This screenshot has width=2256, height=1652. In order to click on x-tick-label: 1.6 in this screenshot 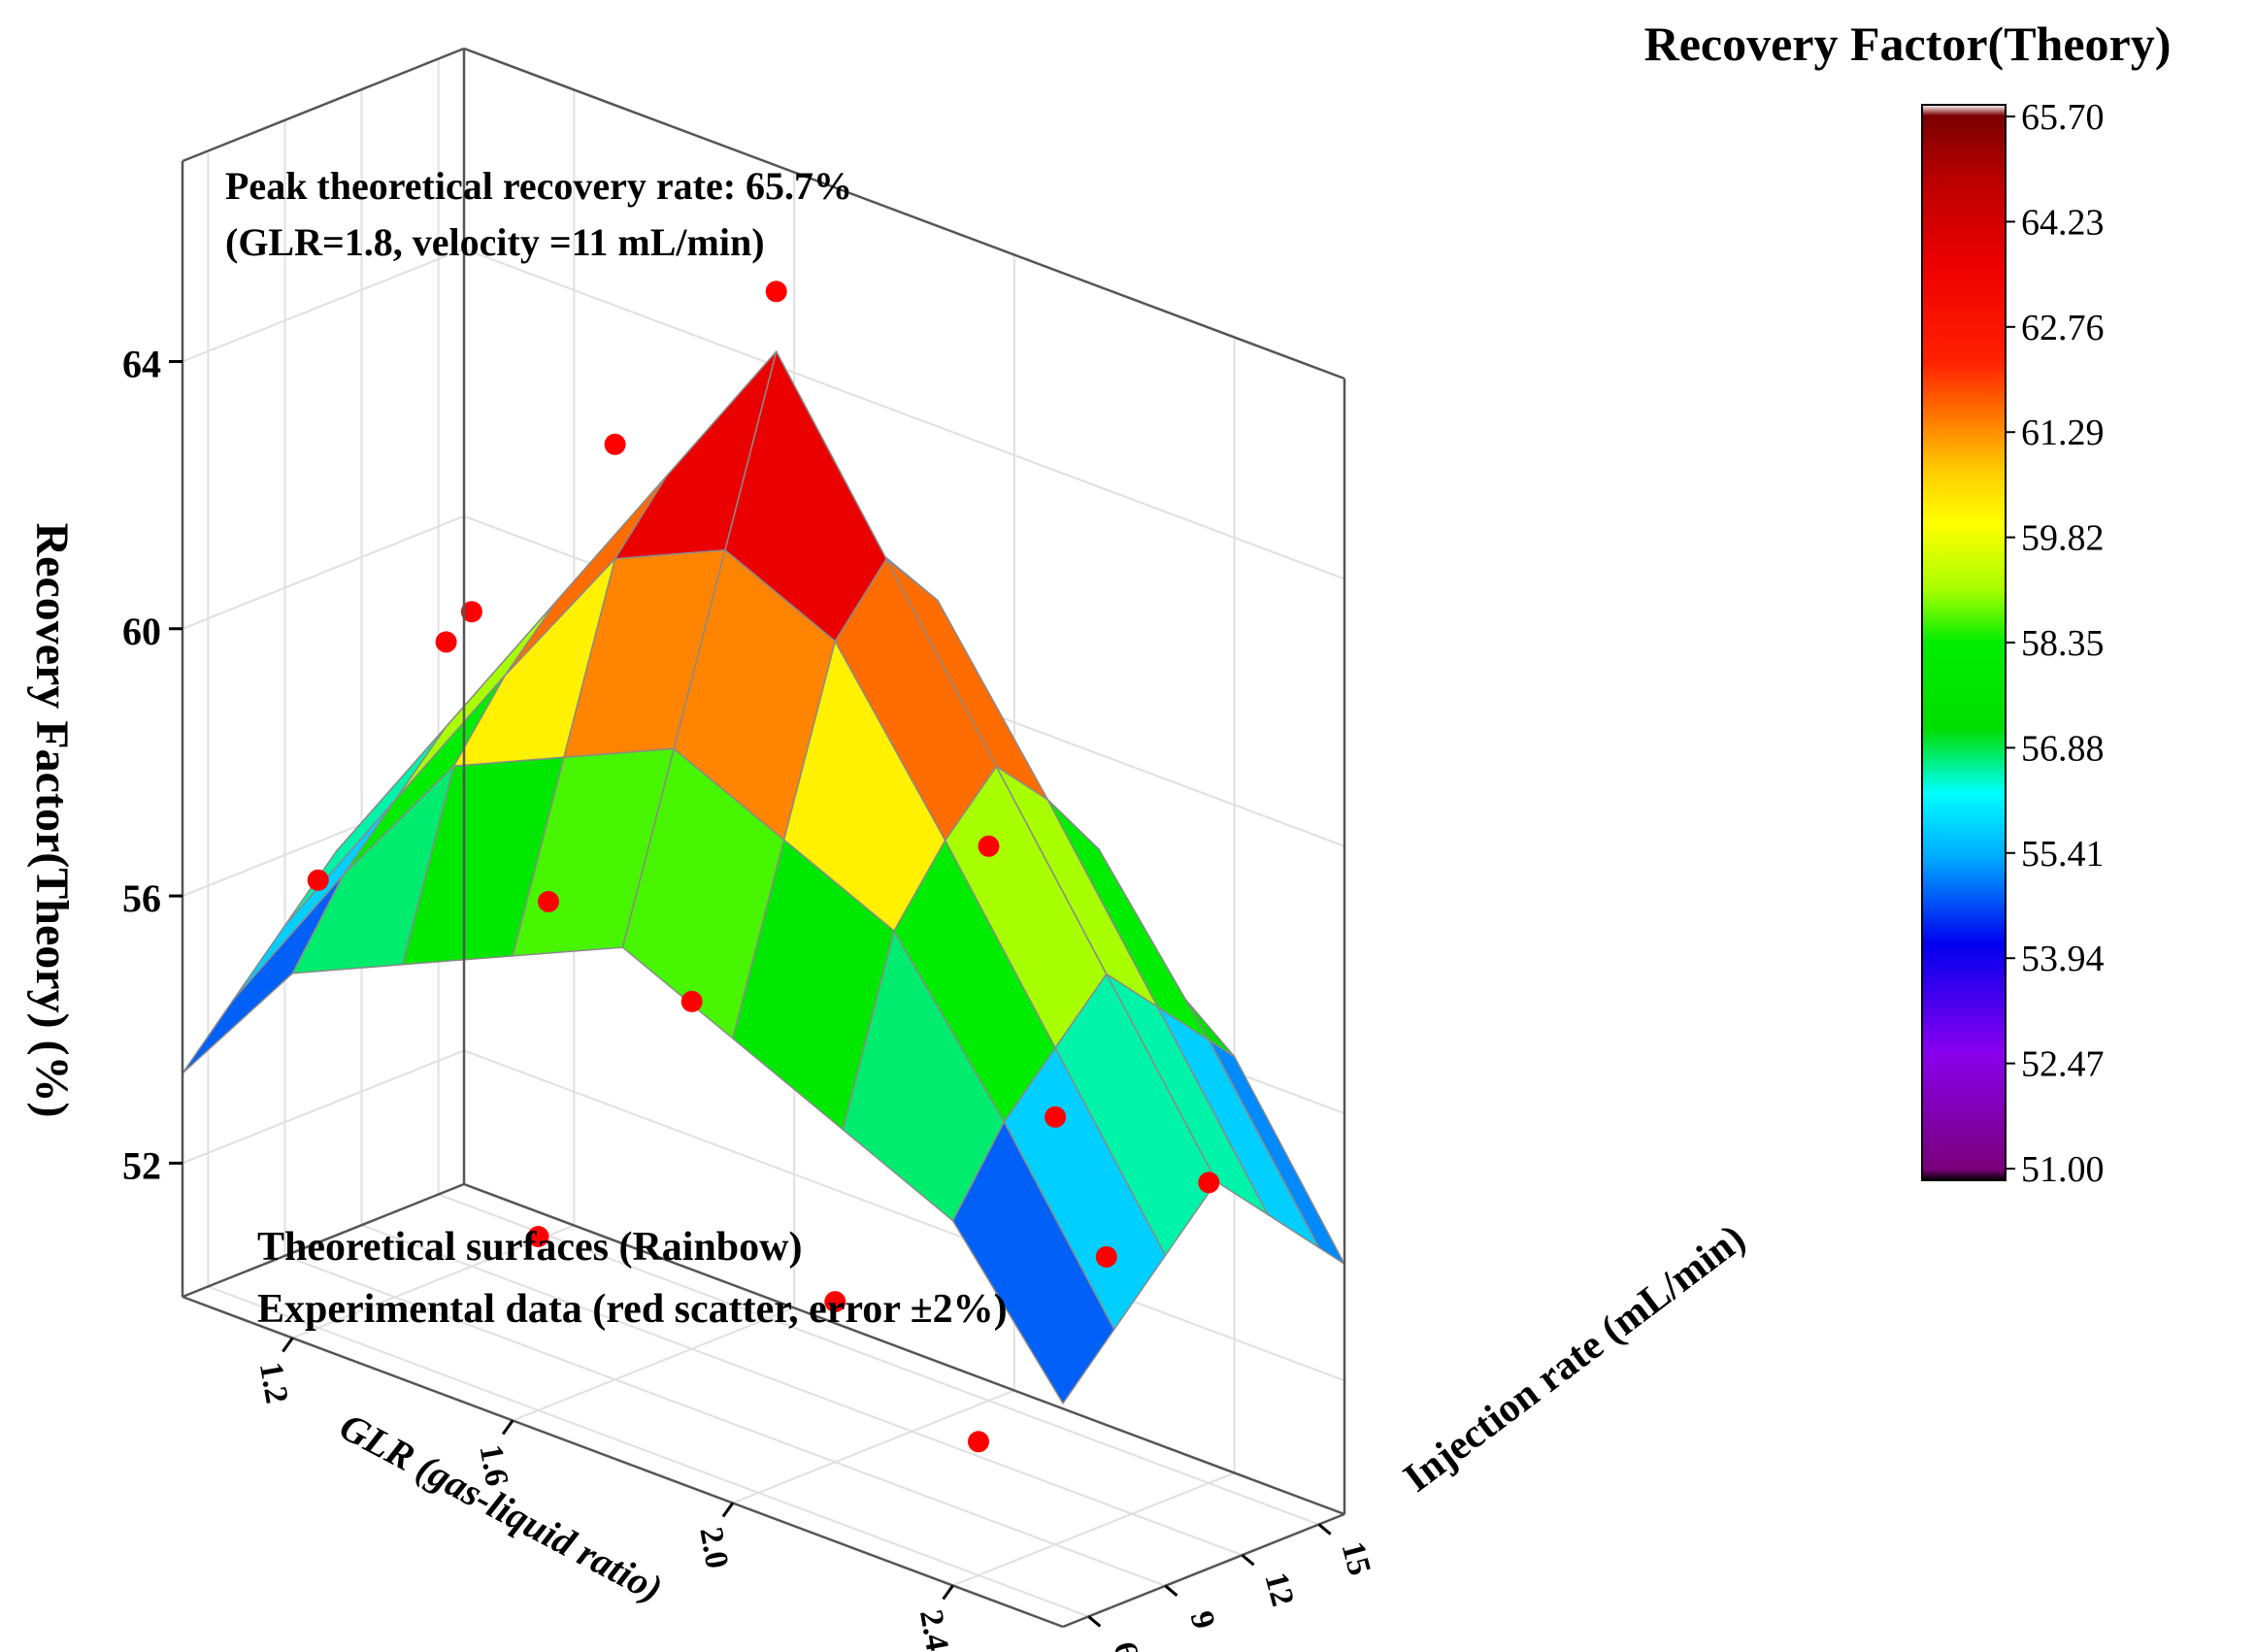, I will do `click(494, 1465)`.